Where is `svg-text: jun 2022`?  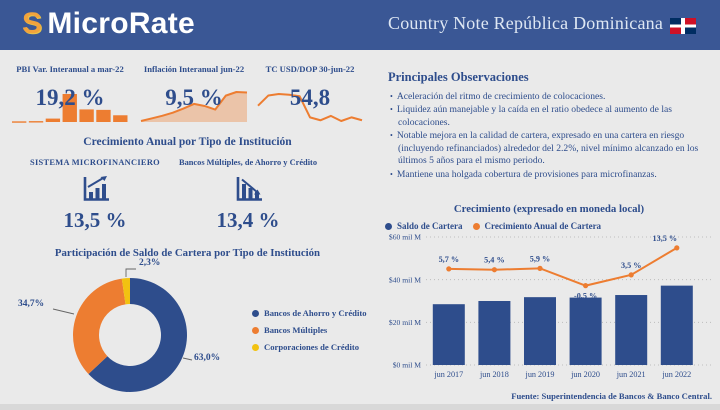 svg-text: jun 2022 is located at coordinates (676, 374).